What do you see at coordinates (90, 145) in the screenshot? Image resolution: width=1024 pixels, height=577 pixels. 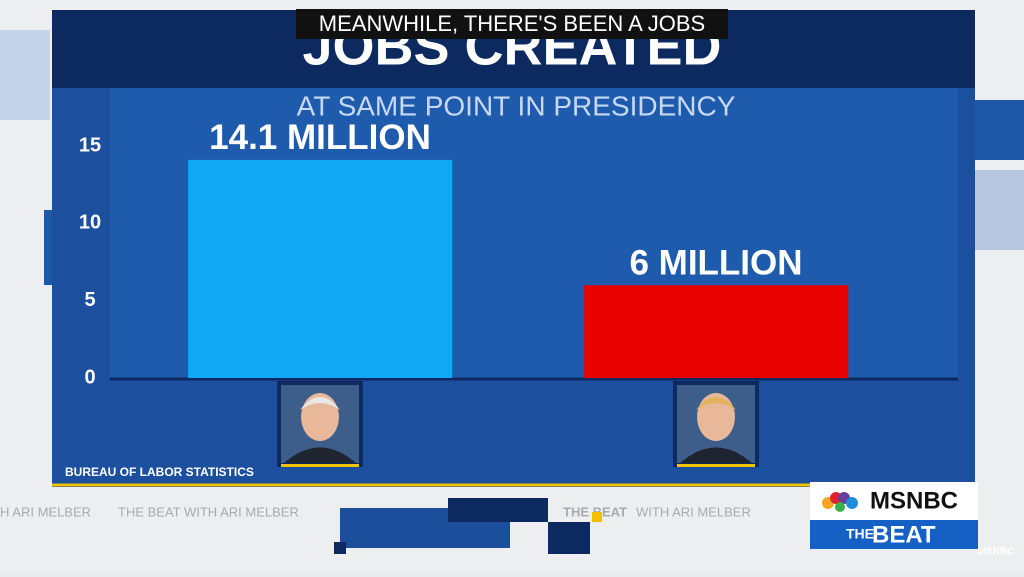 I see `y-tick-label: 15` at bounding box center [90, 145].